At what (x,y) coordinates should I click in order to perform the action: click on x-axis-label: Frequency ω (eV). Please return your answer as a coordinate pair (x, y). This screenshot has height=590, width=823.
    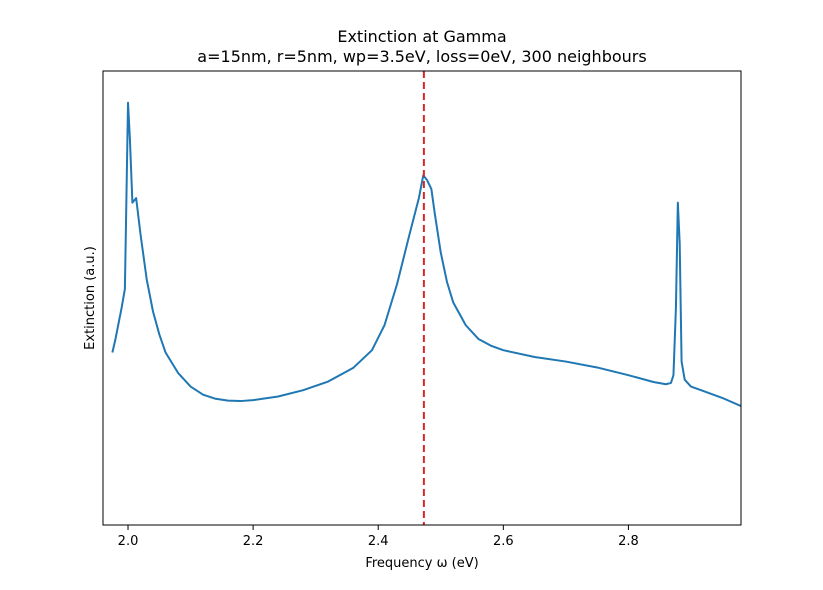
    Looking at the image, I should click on (421, 563).